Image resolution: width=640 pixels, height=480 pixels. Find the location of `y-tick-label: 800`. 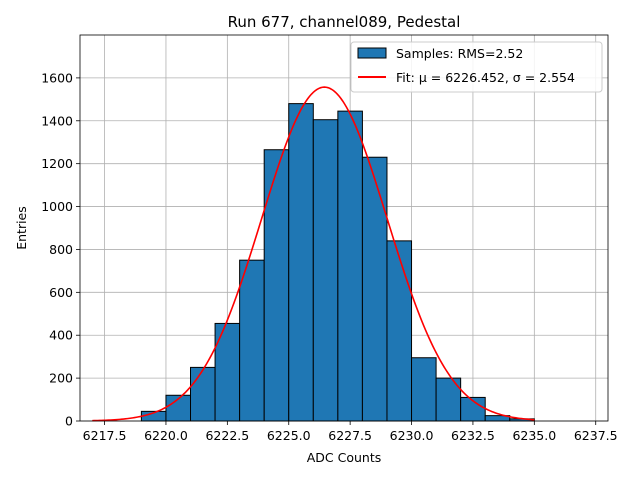

y-tick-label: 800 is located at coordinates (61, 249).